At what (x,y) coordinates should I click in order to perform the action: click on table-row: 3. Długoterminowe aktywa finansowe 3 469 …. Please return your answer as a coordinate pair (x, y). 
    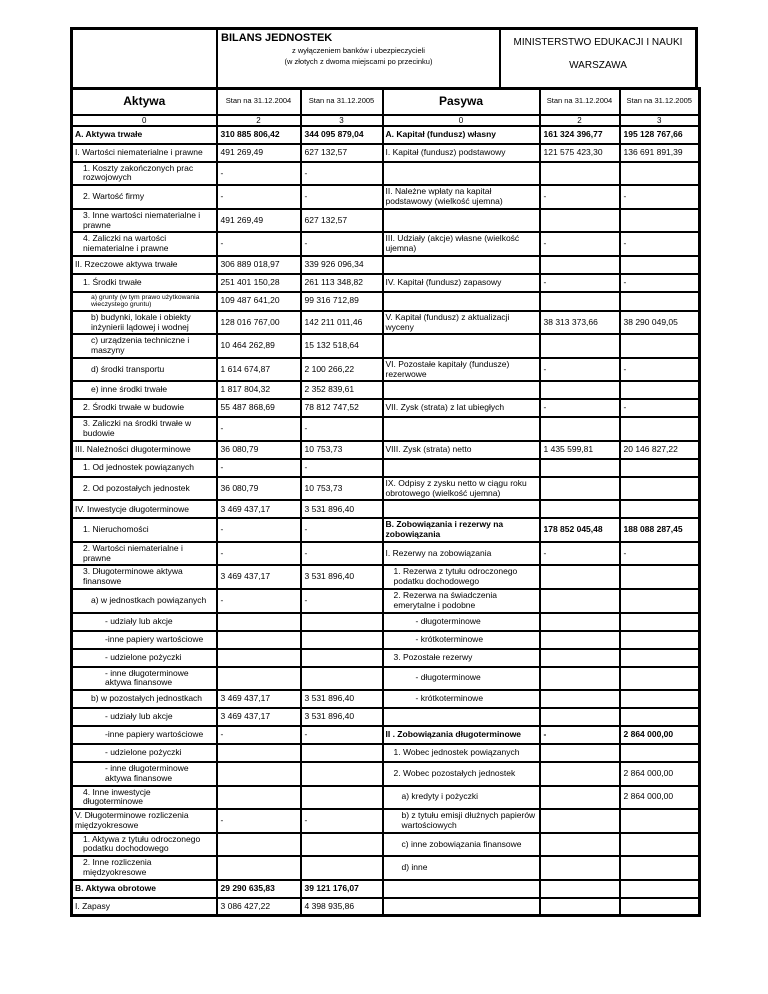
    Looking at the image, I should click on (385, 577).